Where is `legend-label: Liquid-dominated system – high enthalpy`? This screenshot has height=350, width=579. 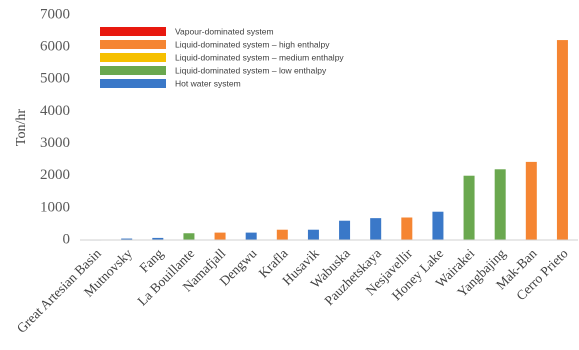
legend-label: Liquid-dominated system – high enthalpy is located at coordinates (252, 44).